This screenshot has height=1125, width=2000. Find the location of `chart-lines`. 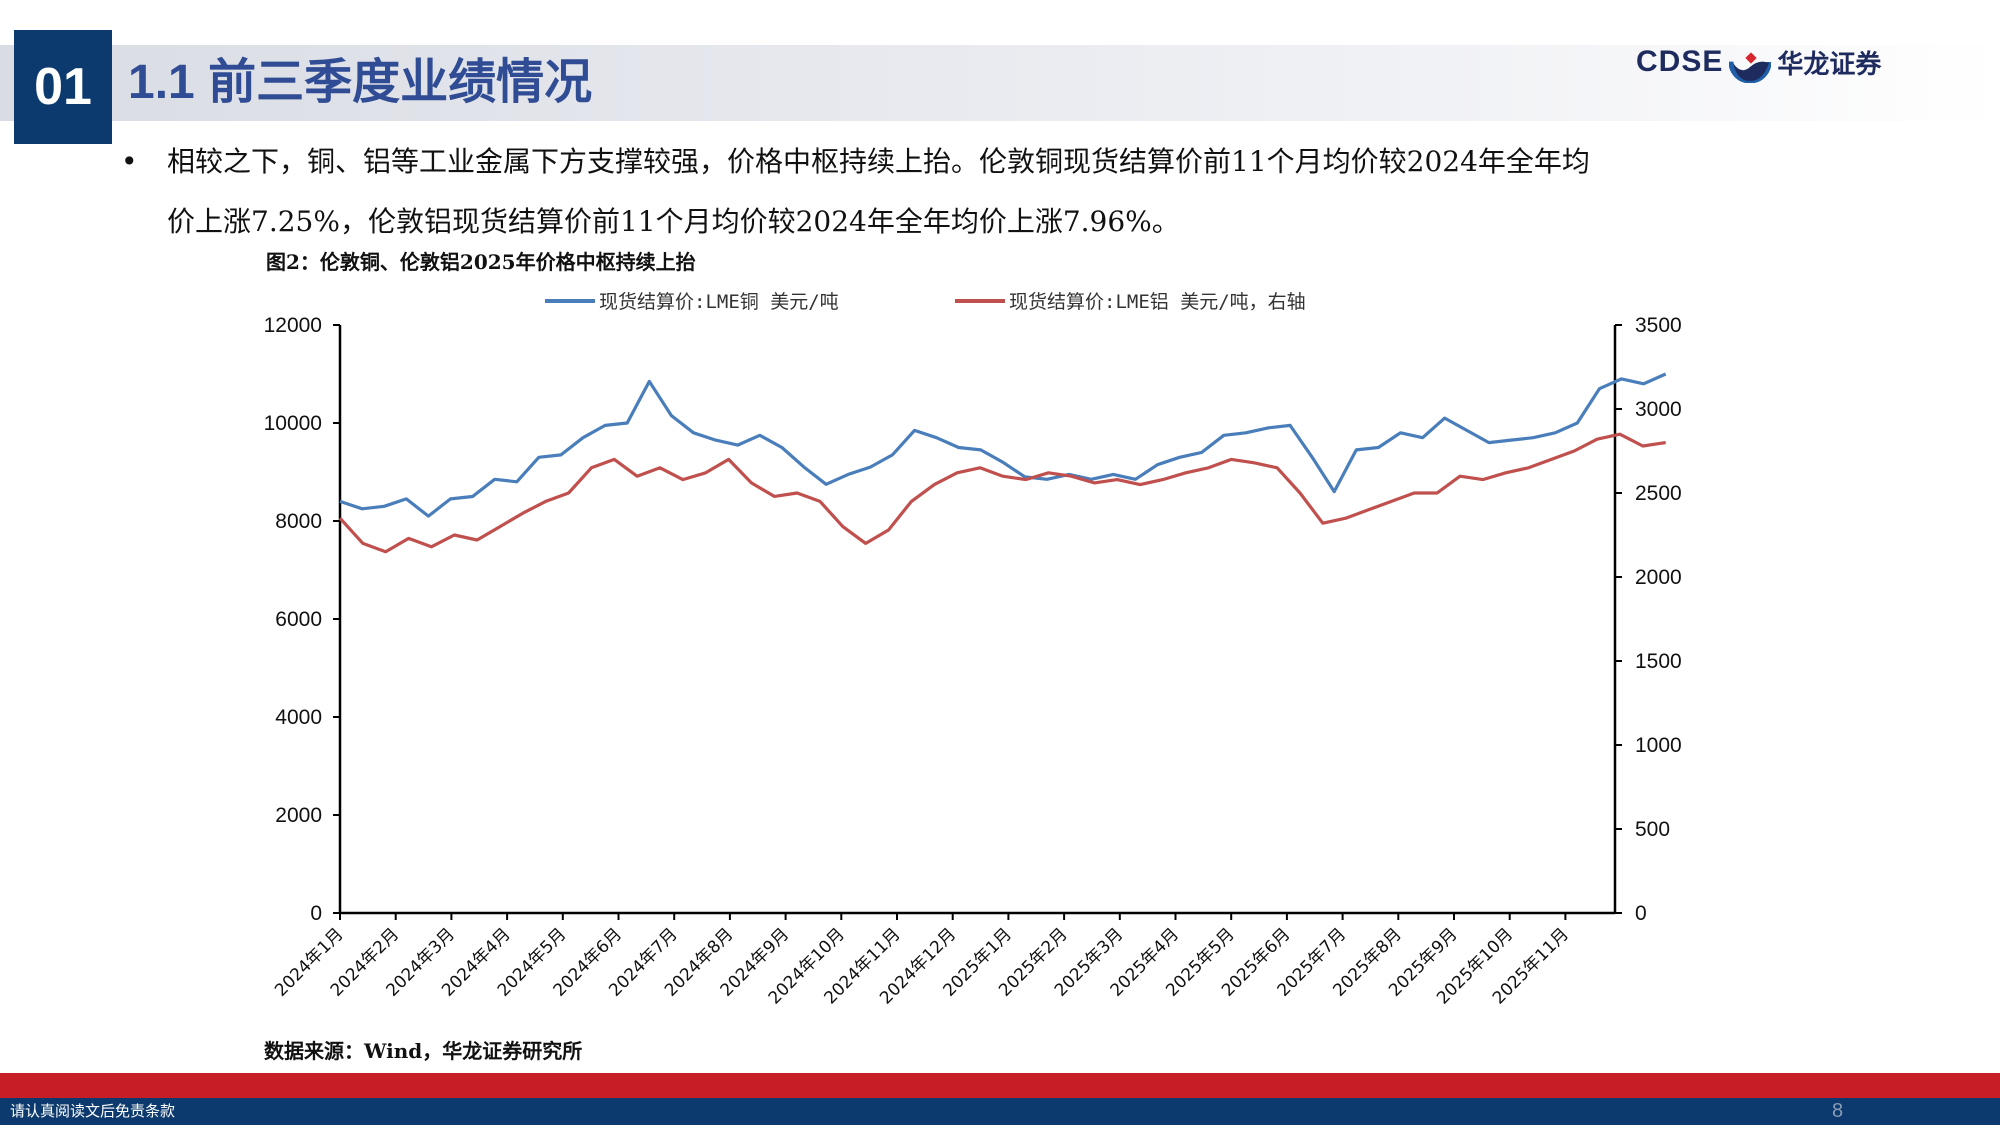

chart-lines is located at coordinates (1002, 463).